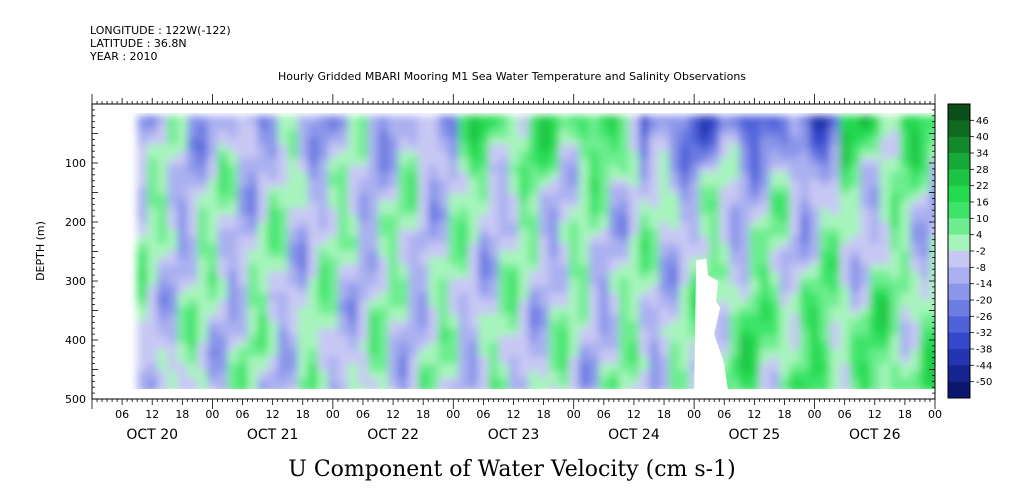 Image resolution: width=1009 pixels, height=504 pixels. I want to click on x-hour-tick-label: 18, so click(544, 414).